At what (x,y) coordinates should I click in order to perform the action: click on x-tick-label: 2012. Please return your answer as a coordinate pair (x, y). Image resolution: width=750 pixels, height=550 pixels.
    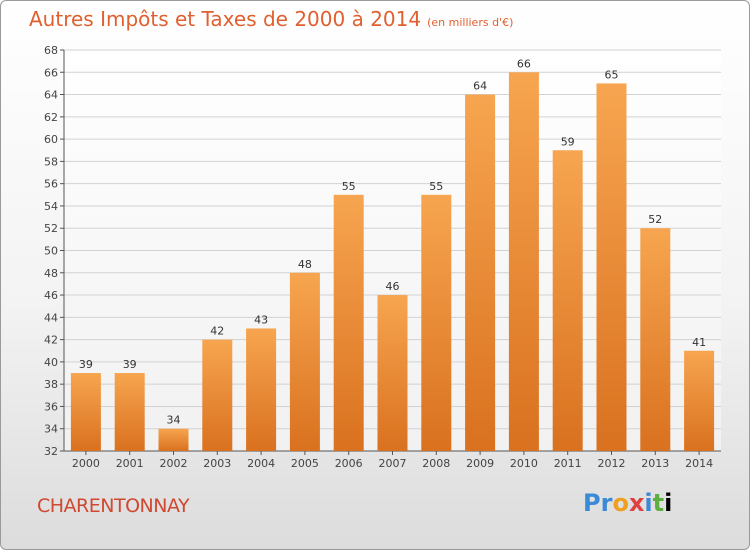
    Looking at the image, I should click on (612, 463).